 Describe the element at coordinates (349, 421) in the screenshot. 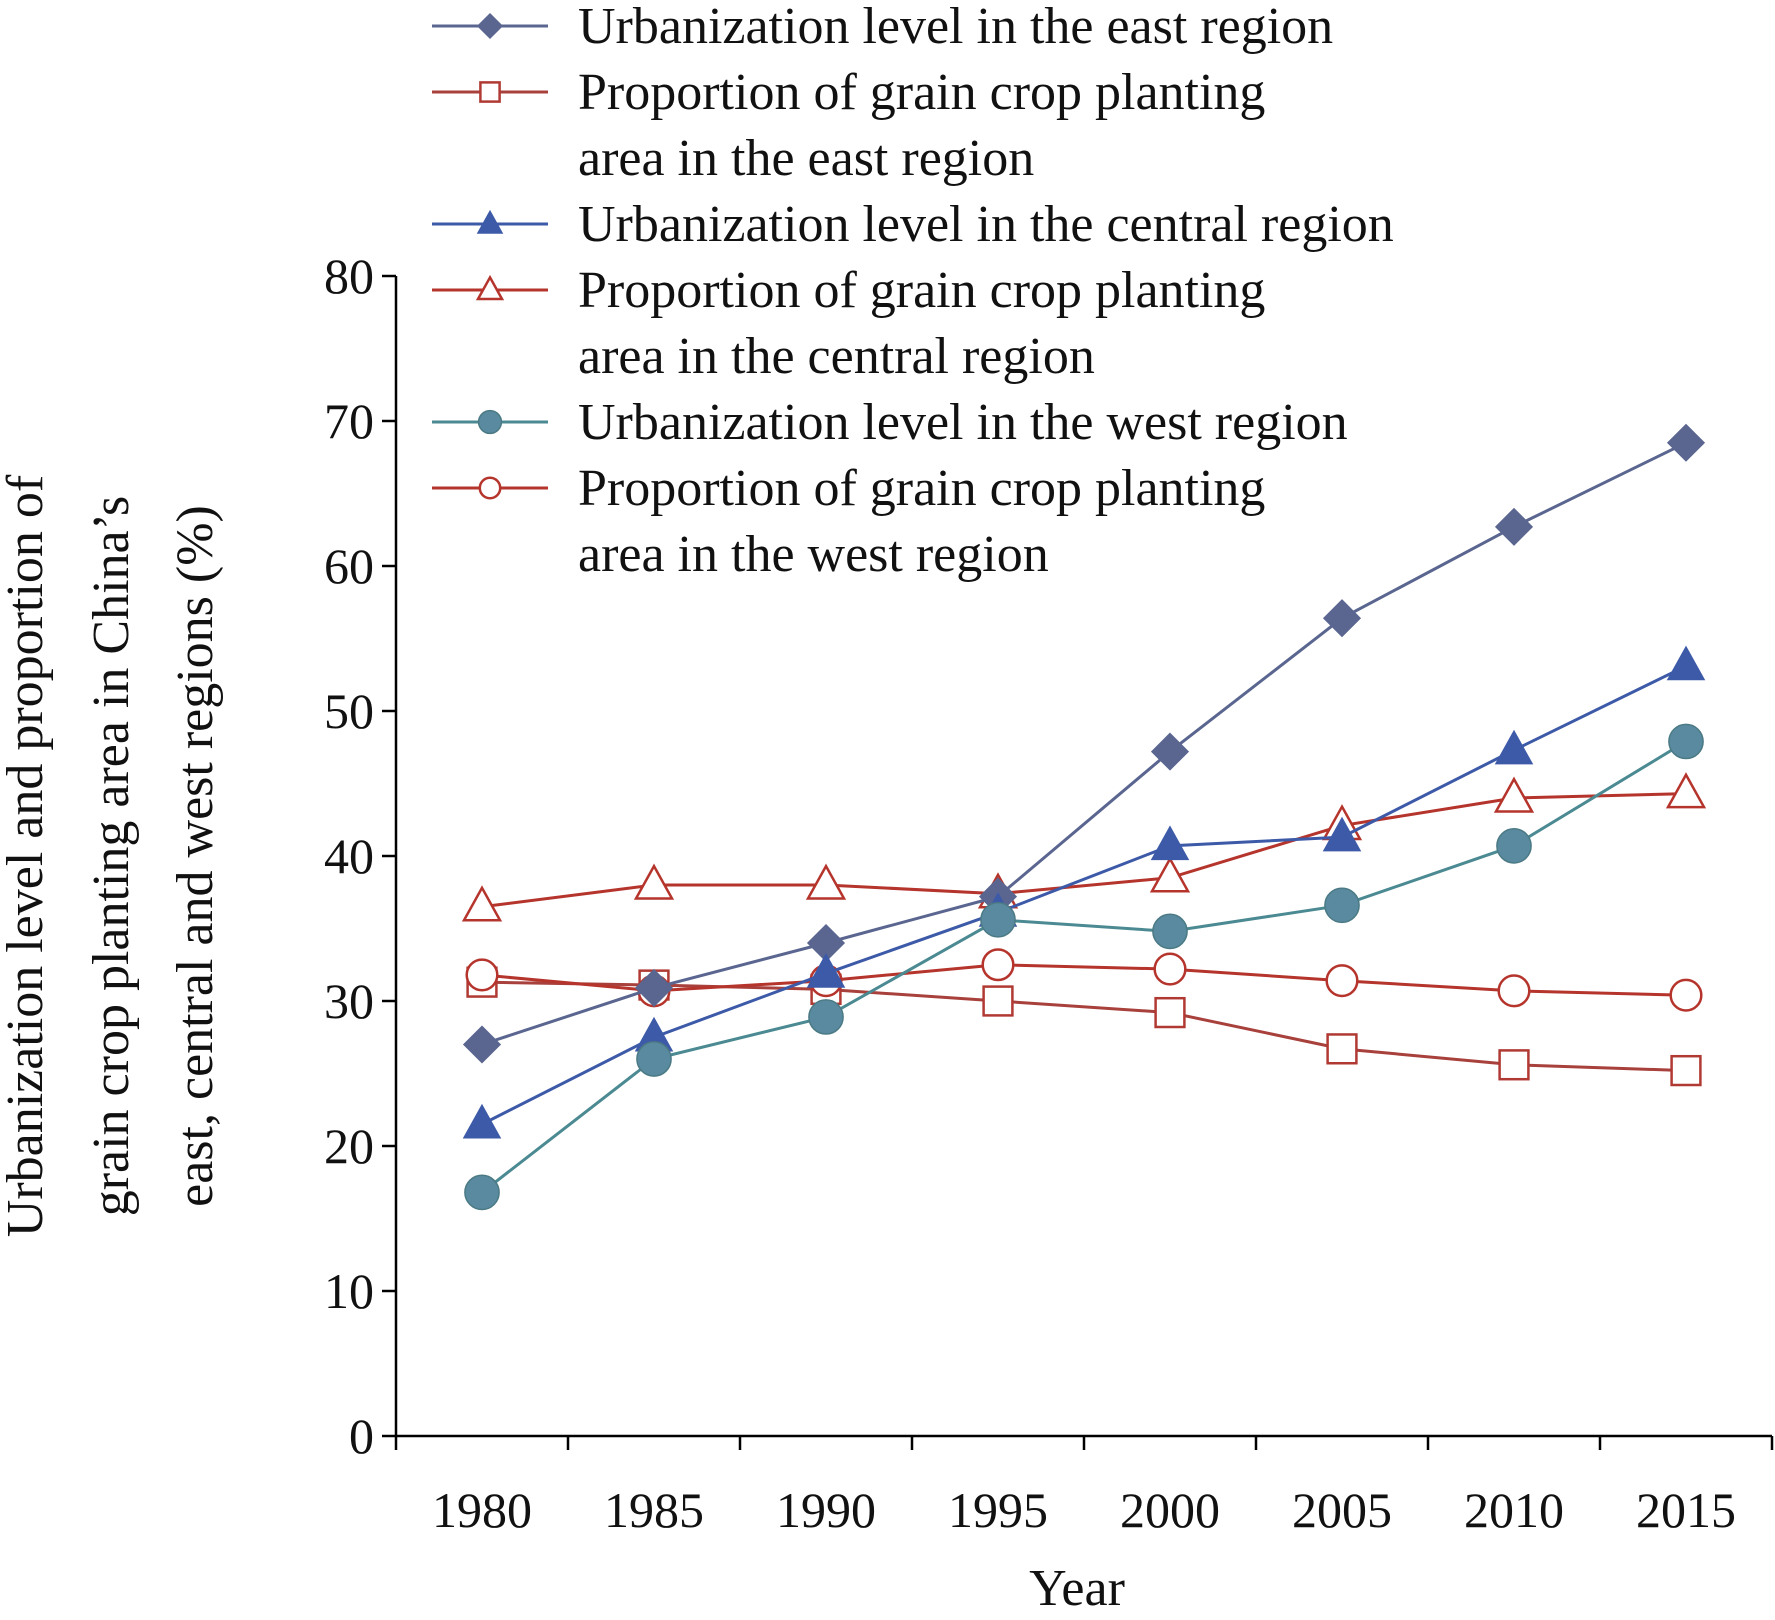

I see `y-tick-label: 70` at that location.